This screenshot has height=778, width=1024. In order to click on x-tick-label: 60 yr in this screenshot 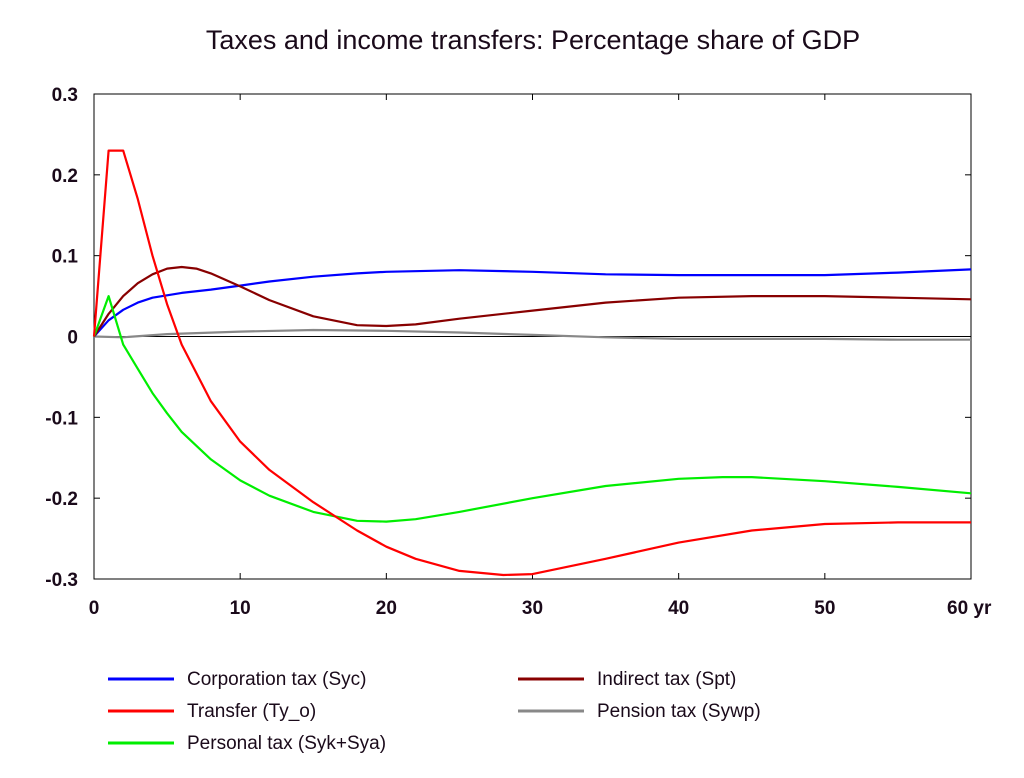, I will do `click(969, 608)`.